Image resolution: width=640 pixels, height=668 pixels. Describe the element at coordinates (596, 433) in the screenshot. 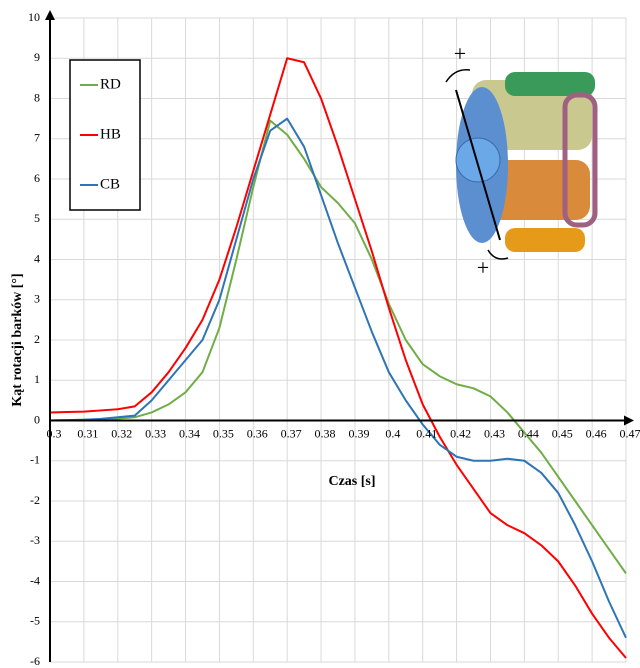

I see `x-tick-label: 0.46` at that location.